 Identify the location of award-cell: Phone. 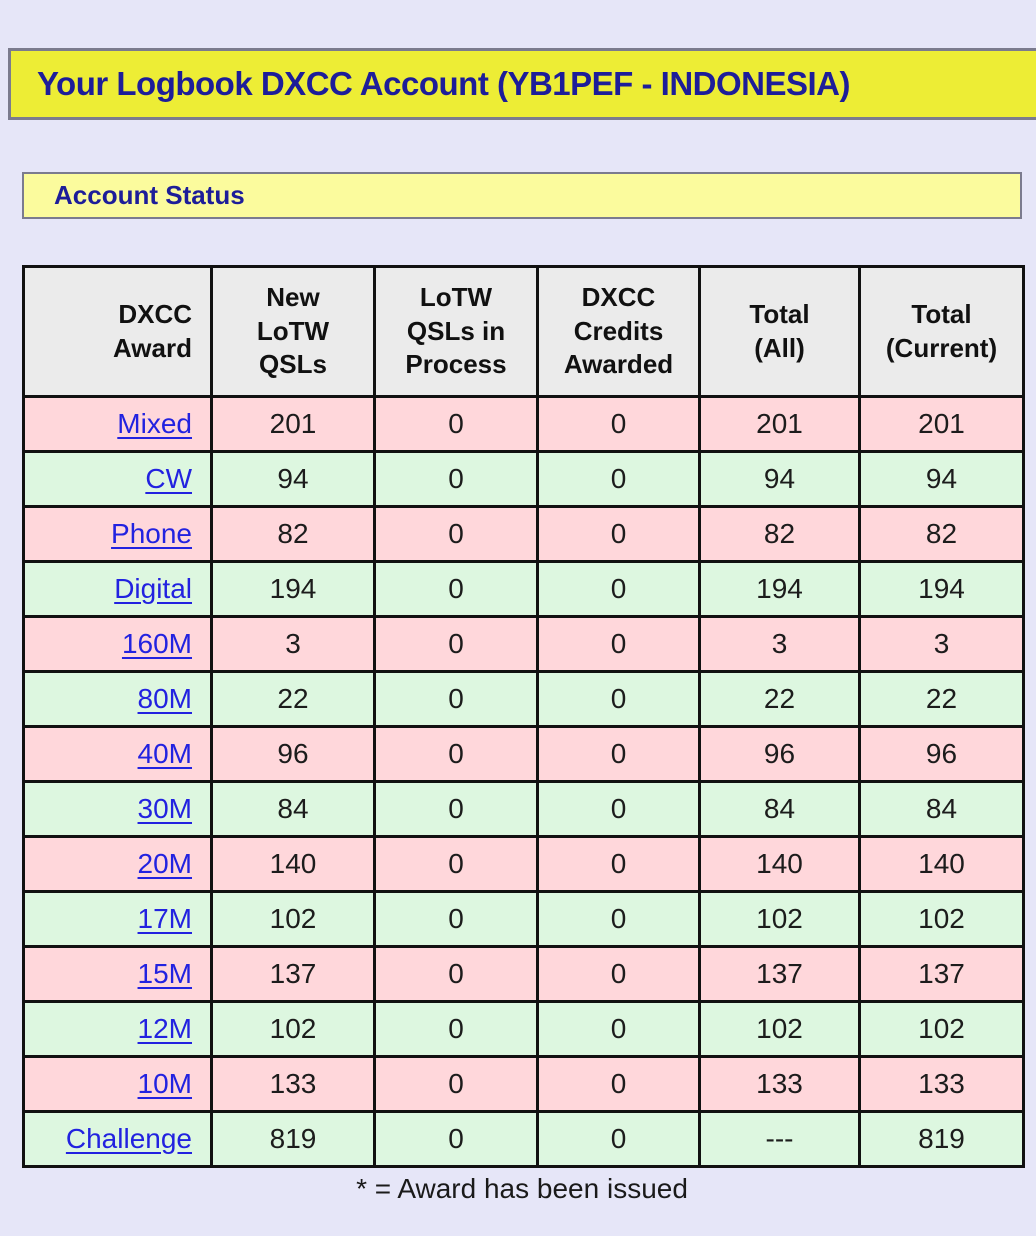
(117, 534).